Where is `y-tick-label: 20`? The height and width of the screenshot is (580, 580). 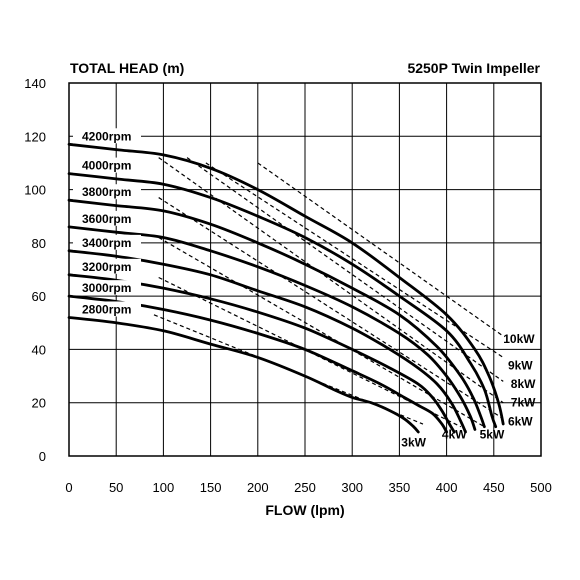 y-tick-label: 20 is located at coordinates (39, 403).